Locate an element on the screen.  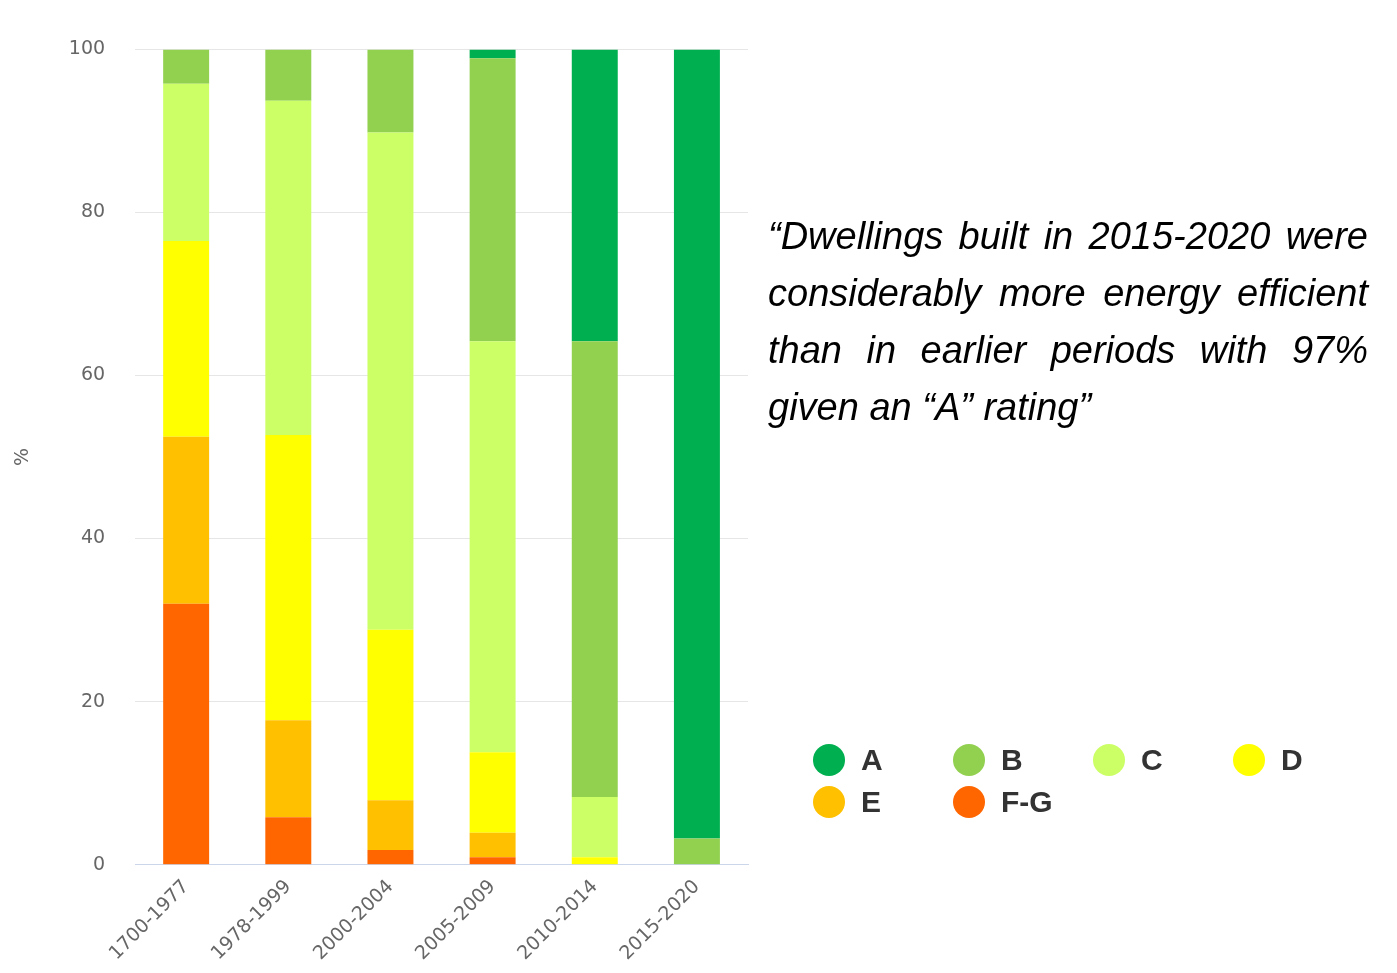
legend-label: E is located at coordinates (871, 802).